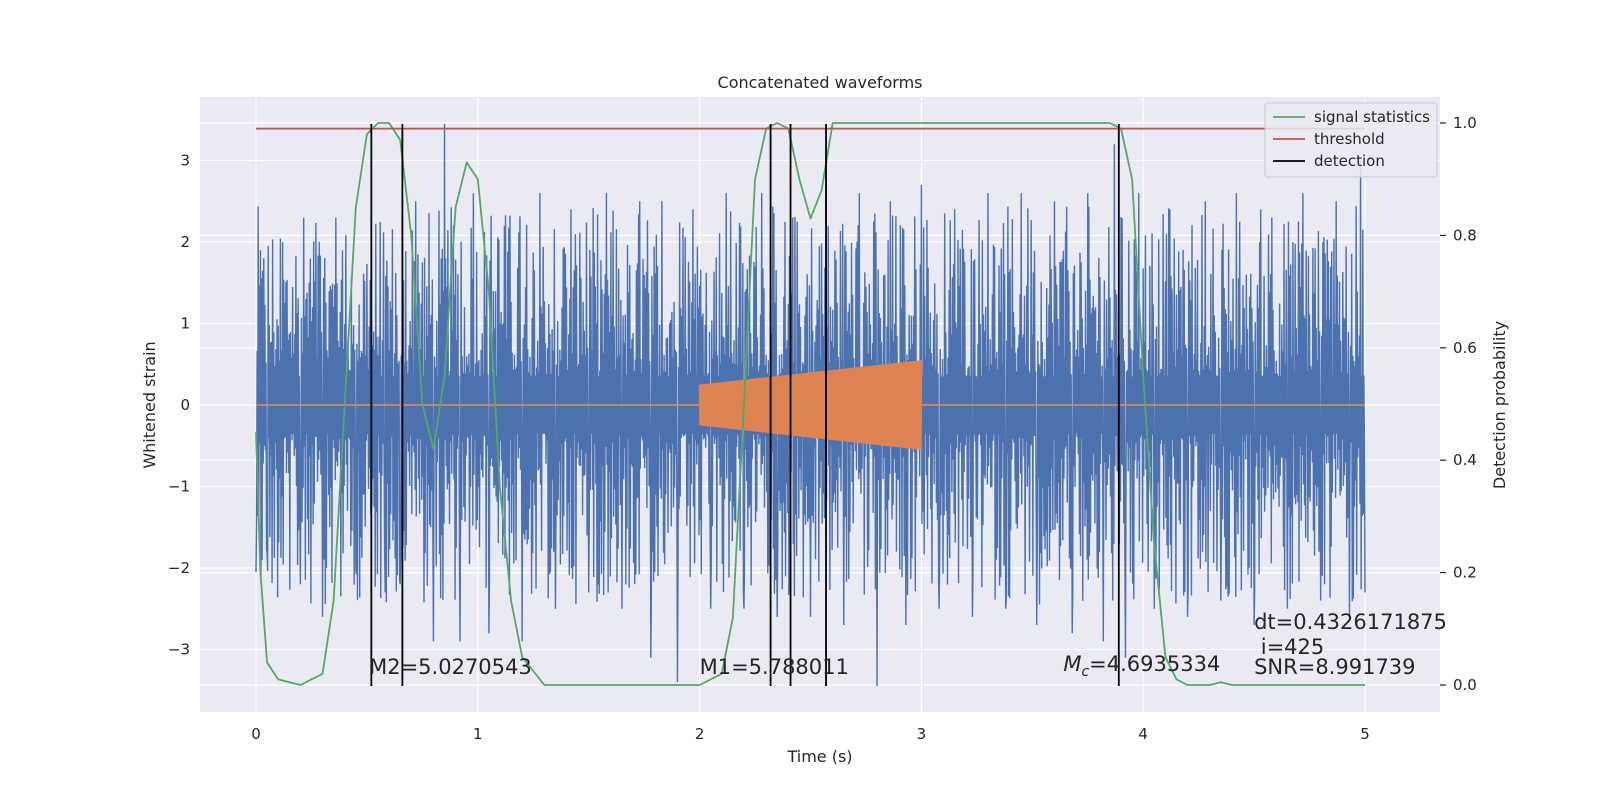 The height and width of the screenshot is (800, 1600). Describe the element at coordinates (149, 404) in the screenshot. I see `y-axis-left-title: Whitened strain` at that location.